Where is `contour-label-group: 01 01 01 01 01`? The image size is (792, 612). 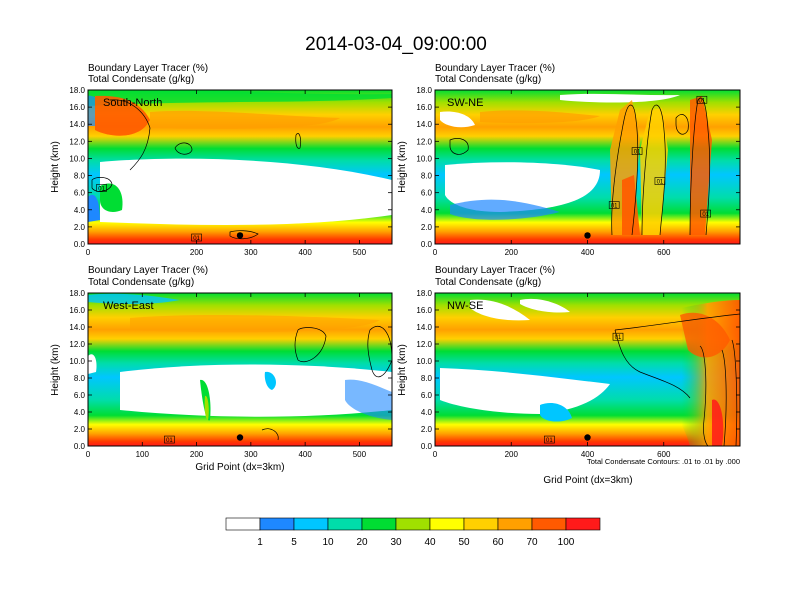
contour-label-group: 01 01 01 01 01 is located at coordinates (659, 156).